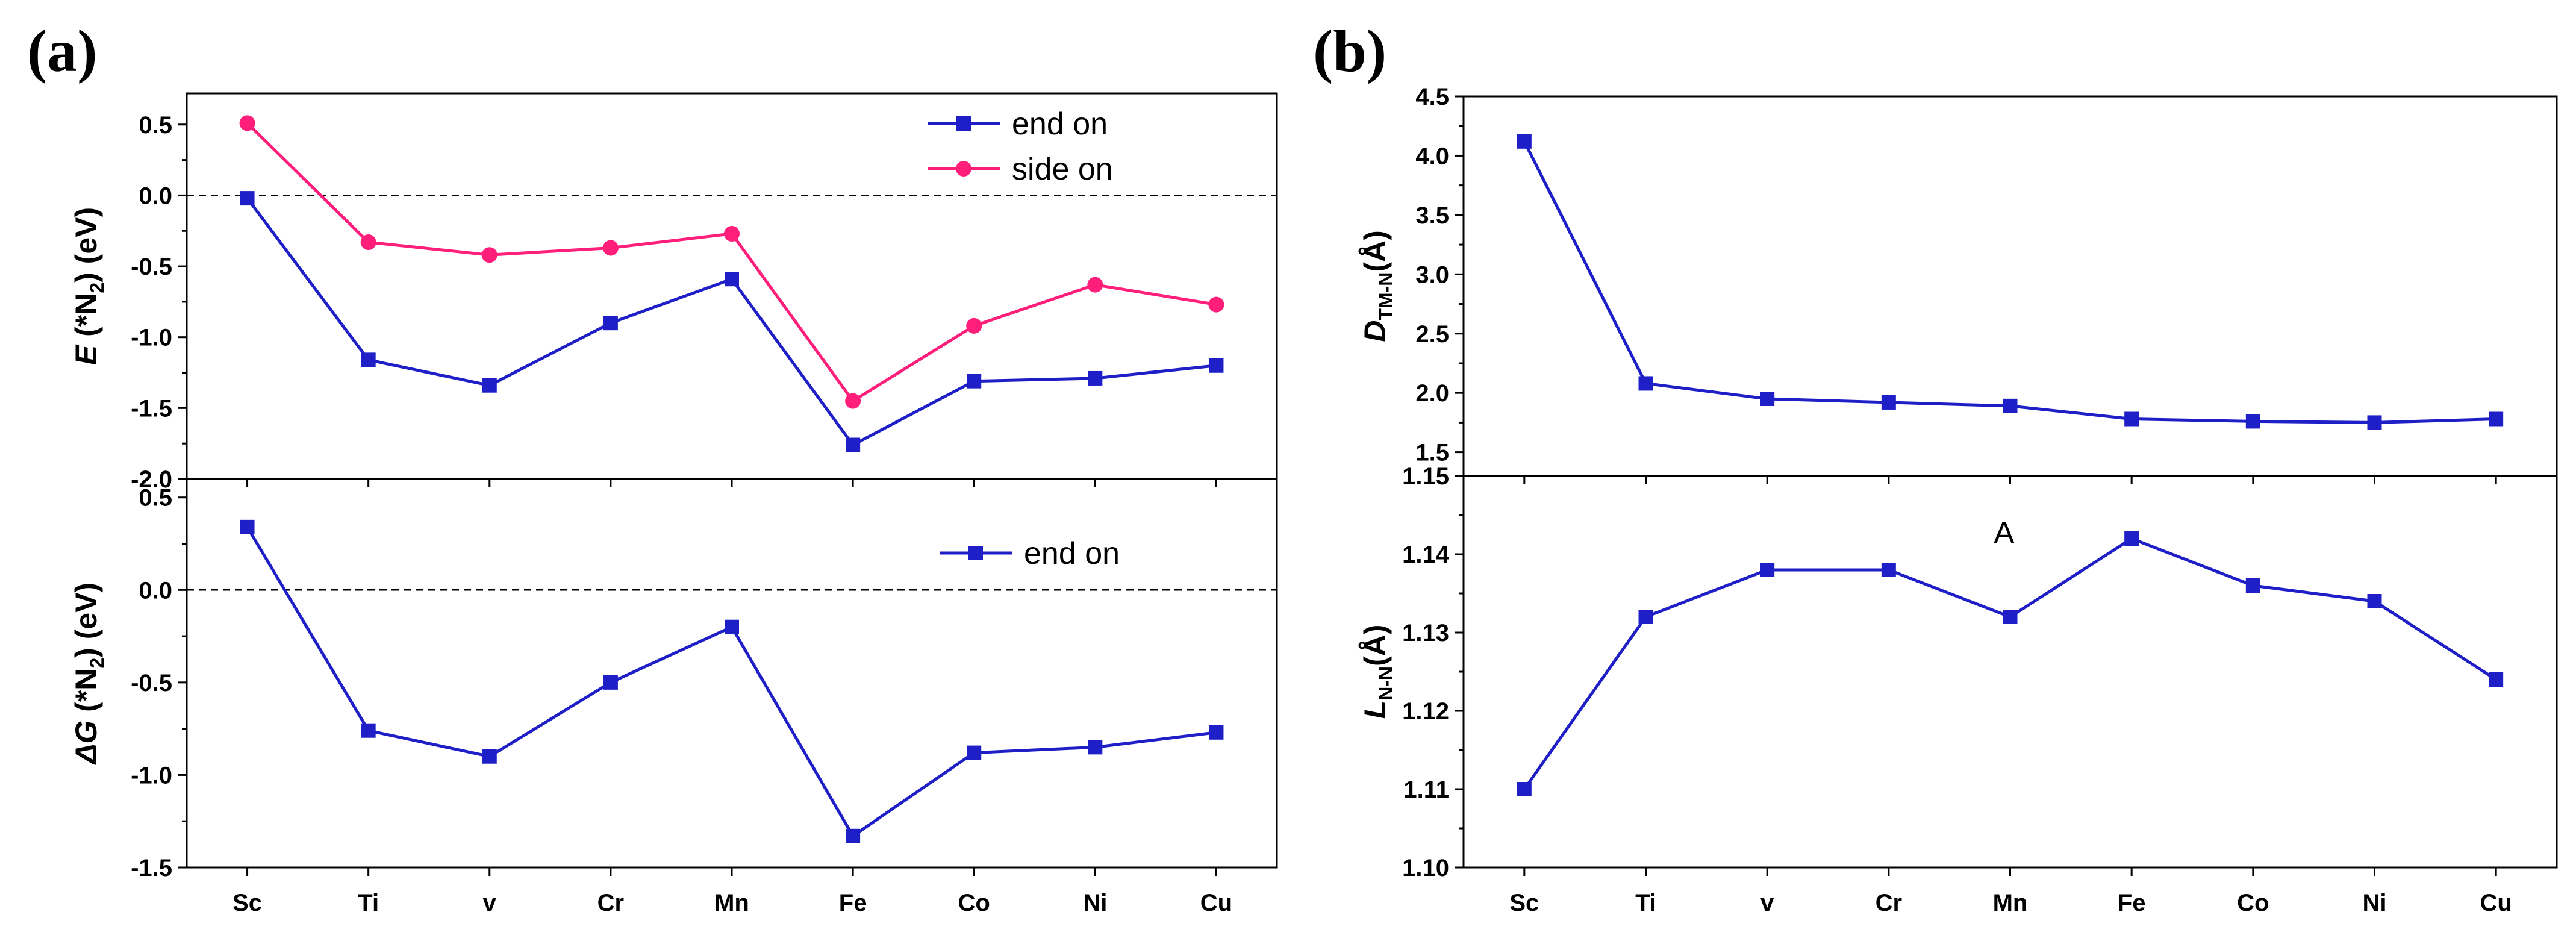  Describe the element at coordinates (1432, 393) in the screenshot. I see `y-tick-label: 2.0` at that location.